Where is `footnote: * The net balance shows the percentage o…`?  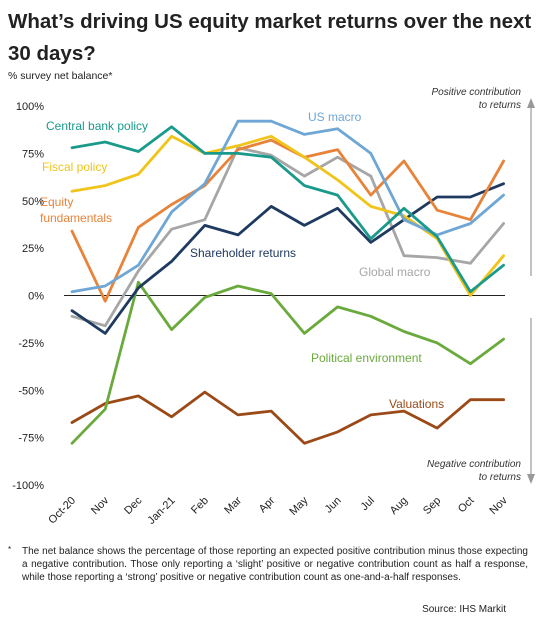 footnote: * The net balance shows the percentage o… is located at coordinates (268, 564).